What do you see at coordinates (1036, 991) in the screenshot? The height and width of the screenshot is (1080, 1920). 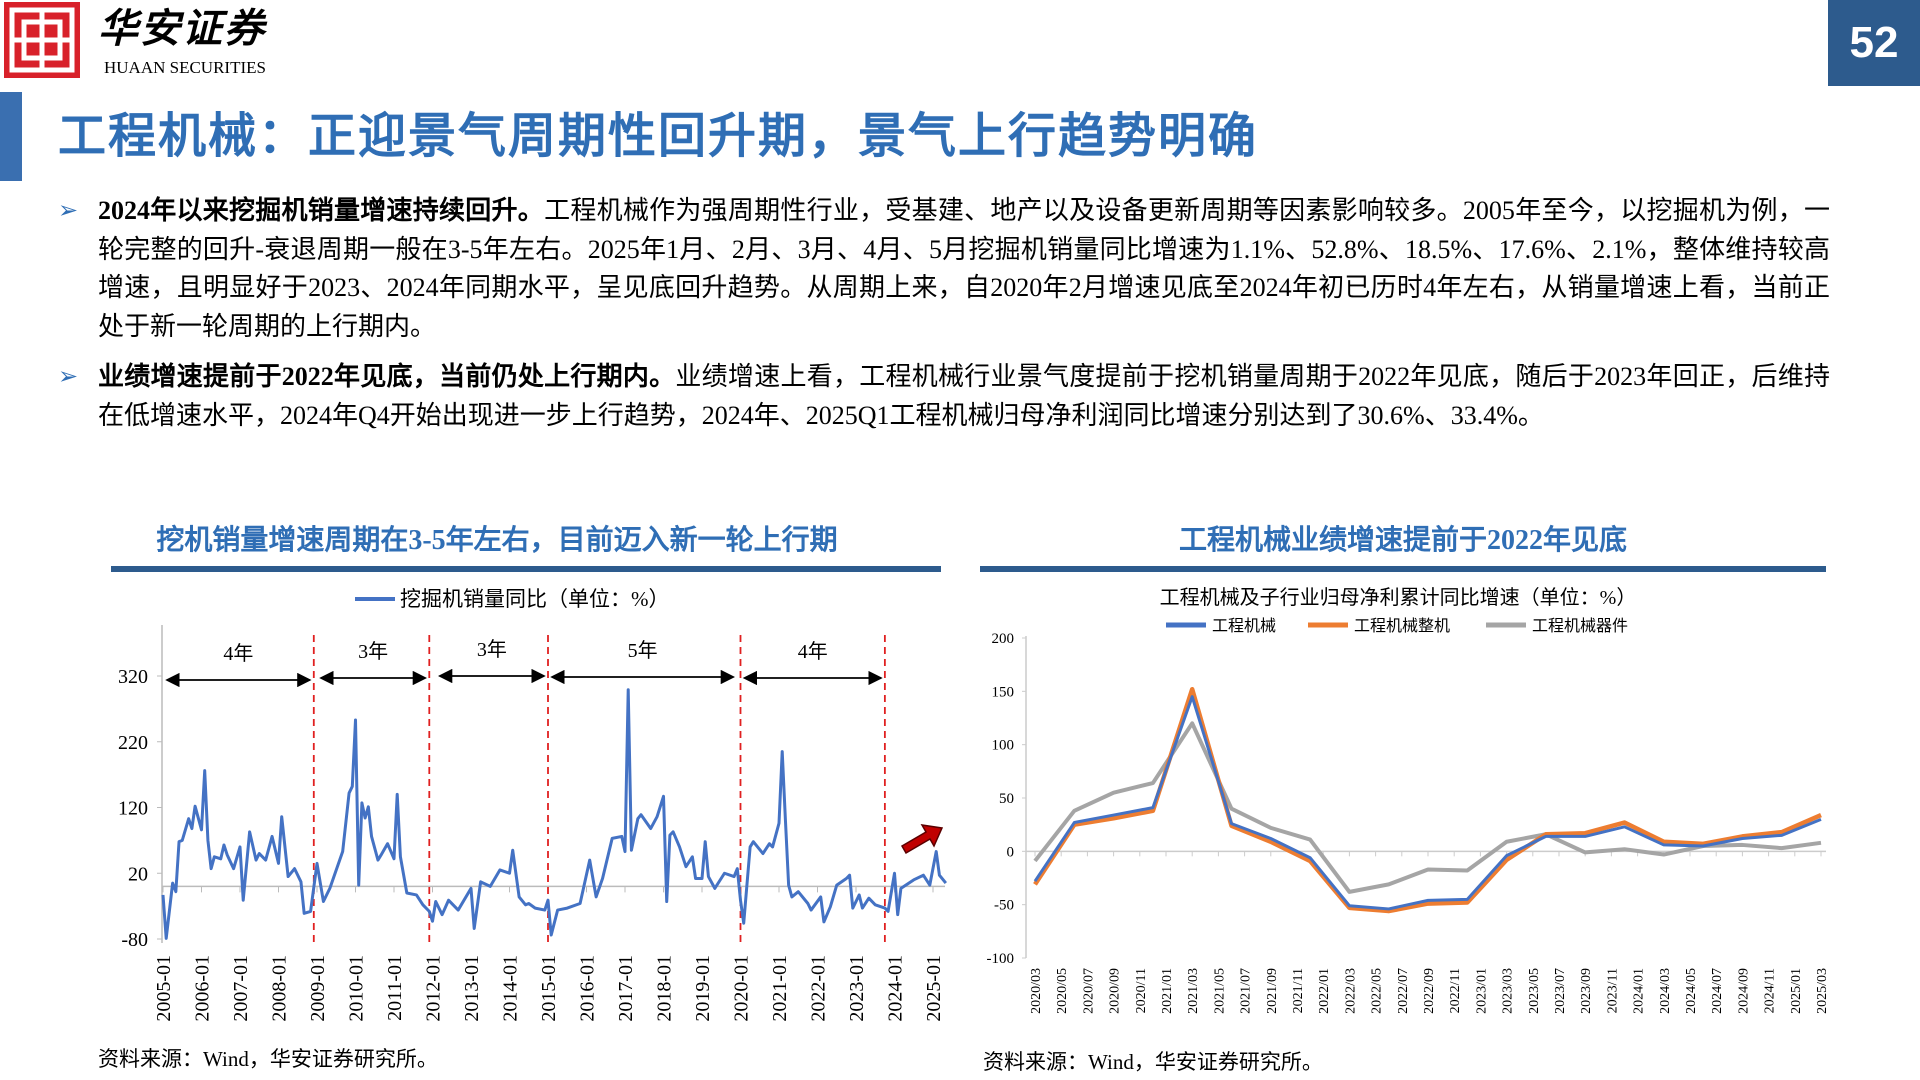 I see `x-tick-label: 2020/03` at bounding box center [1036, 991].